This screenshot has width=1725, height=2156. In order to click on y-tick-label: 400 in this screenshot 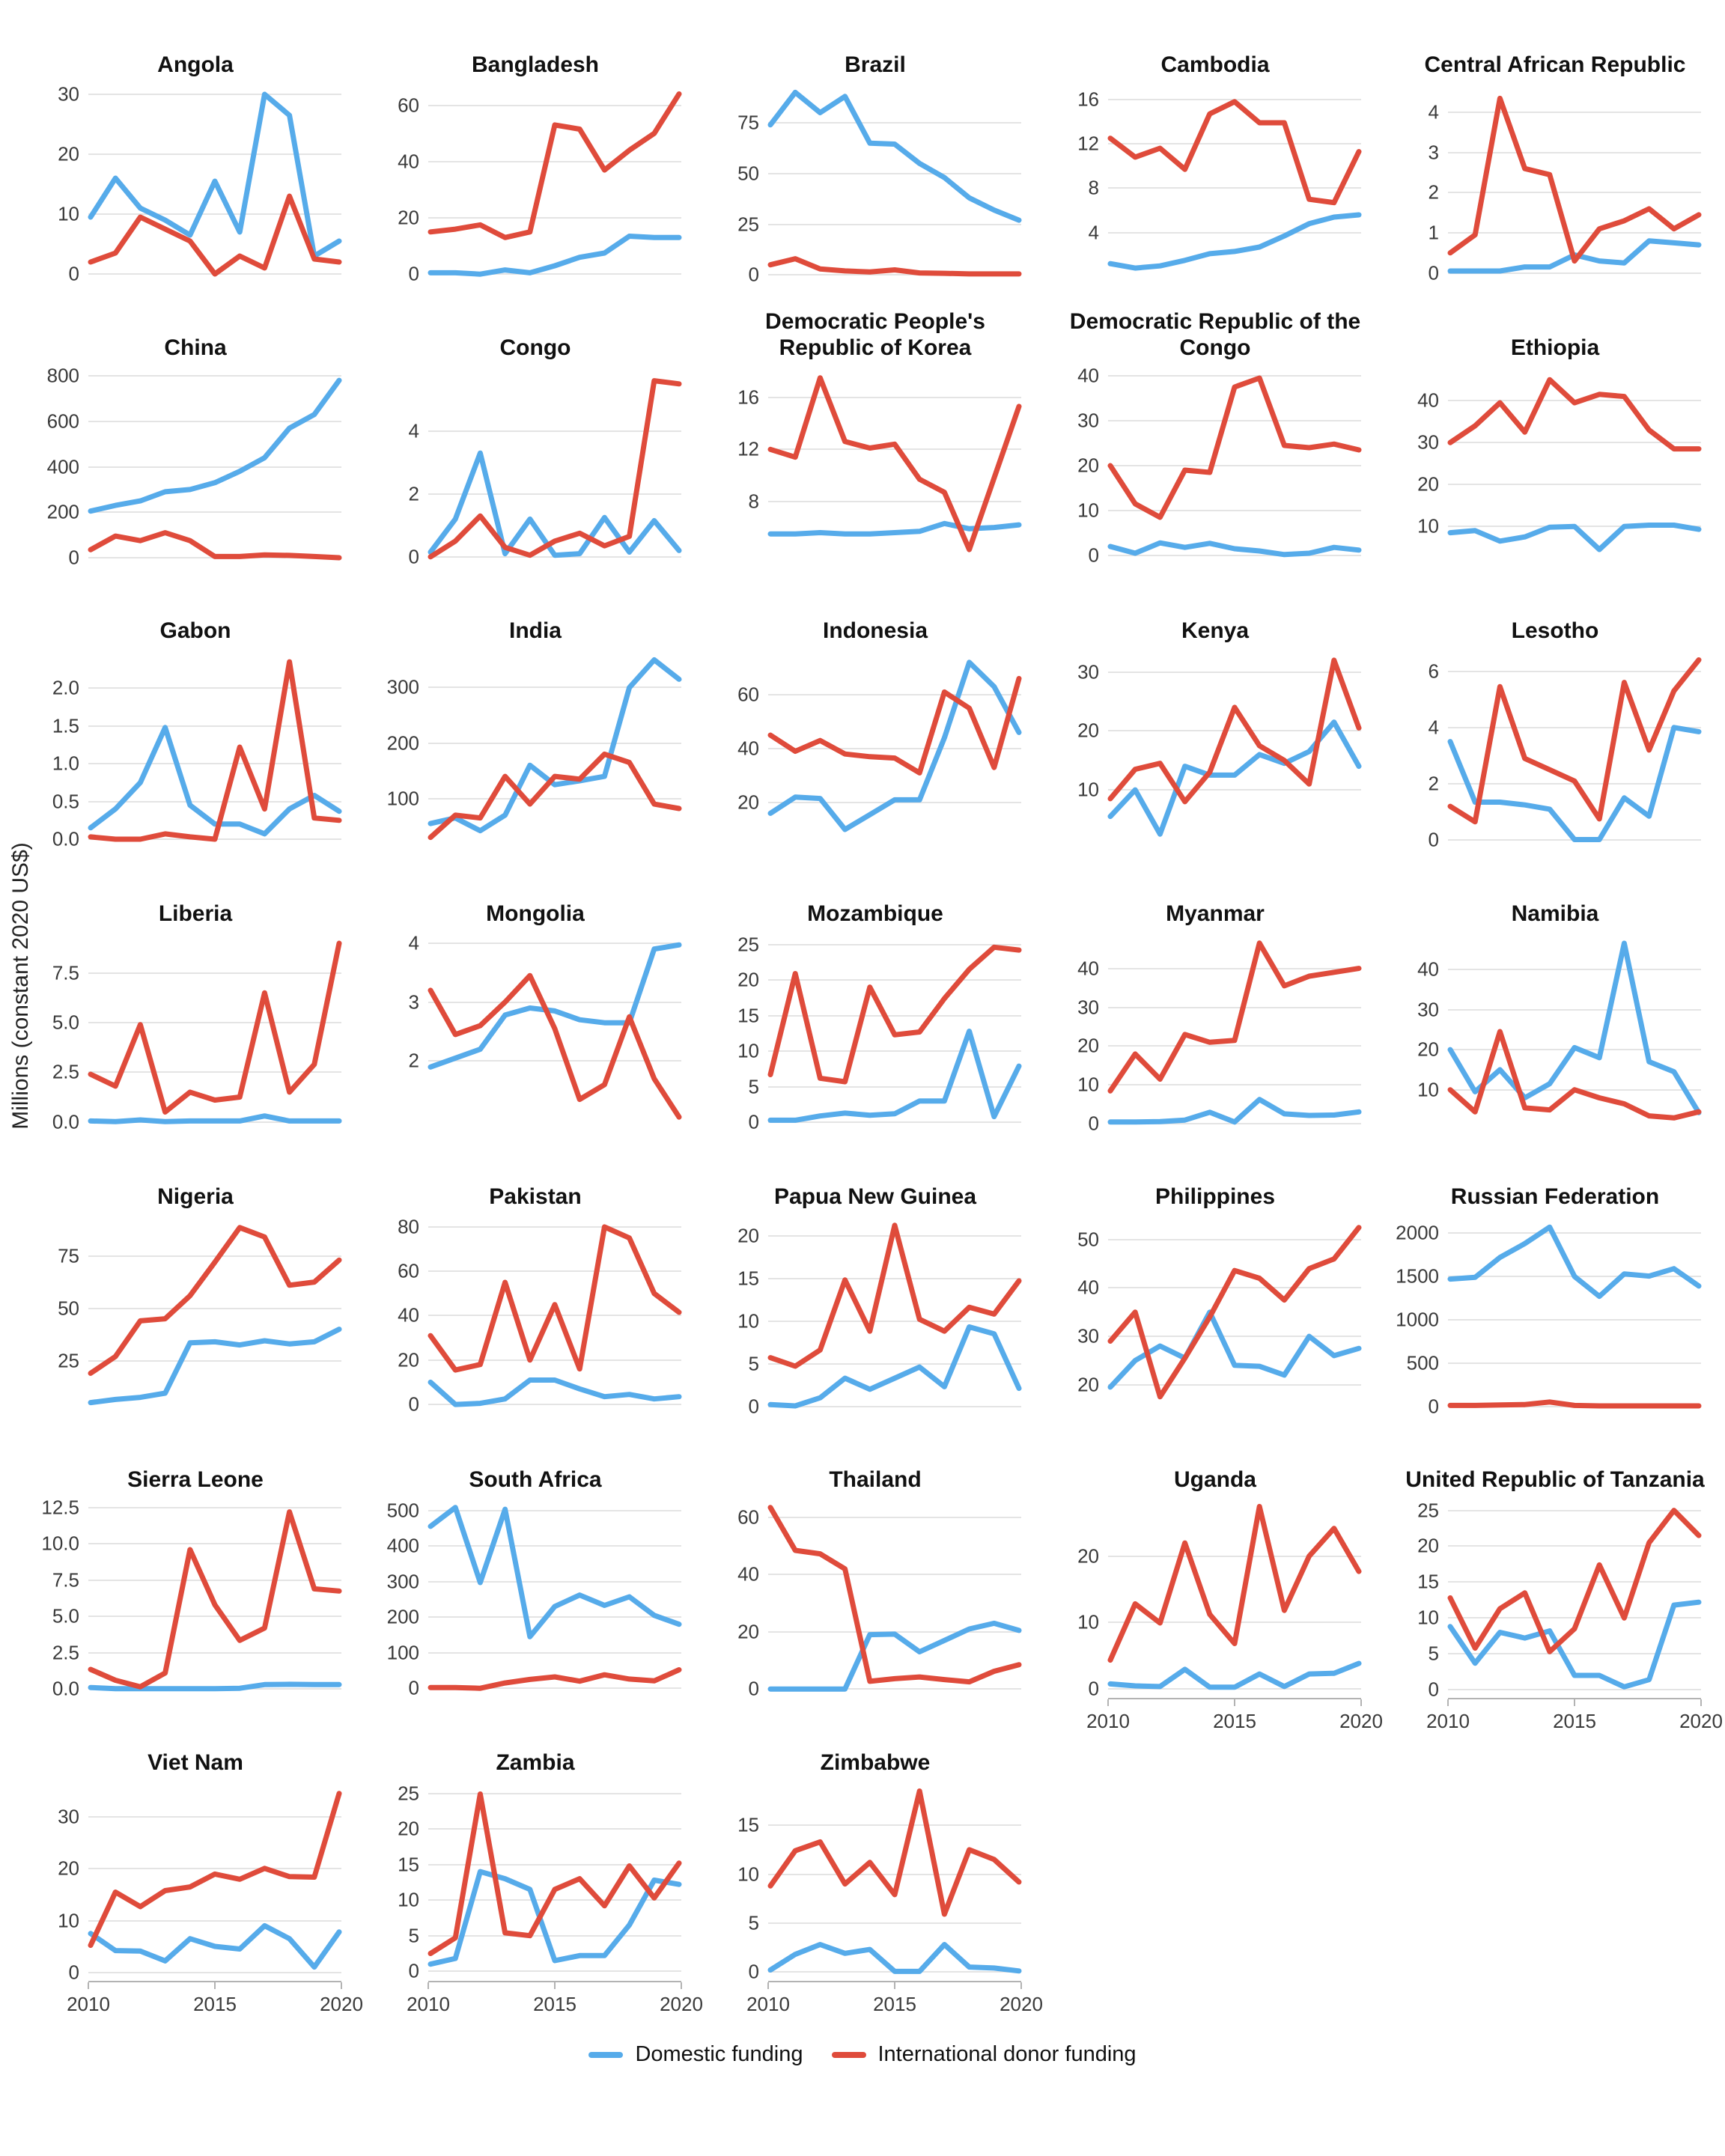, I will do `click(62, 466)`.